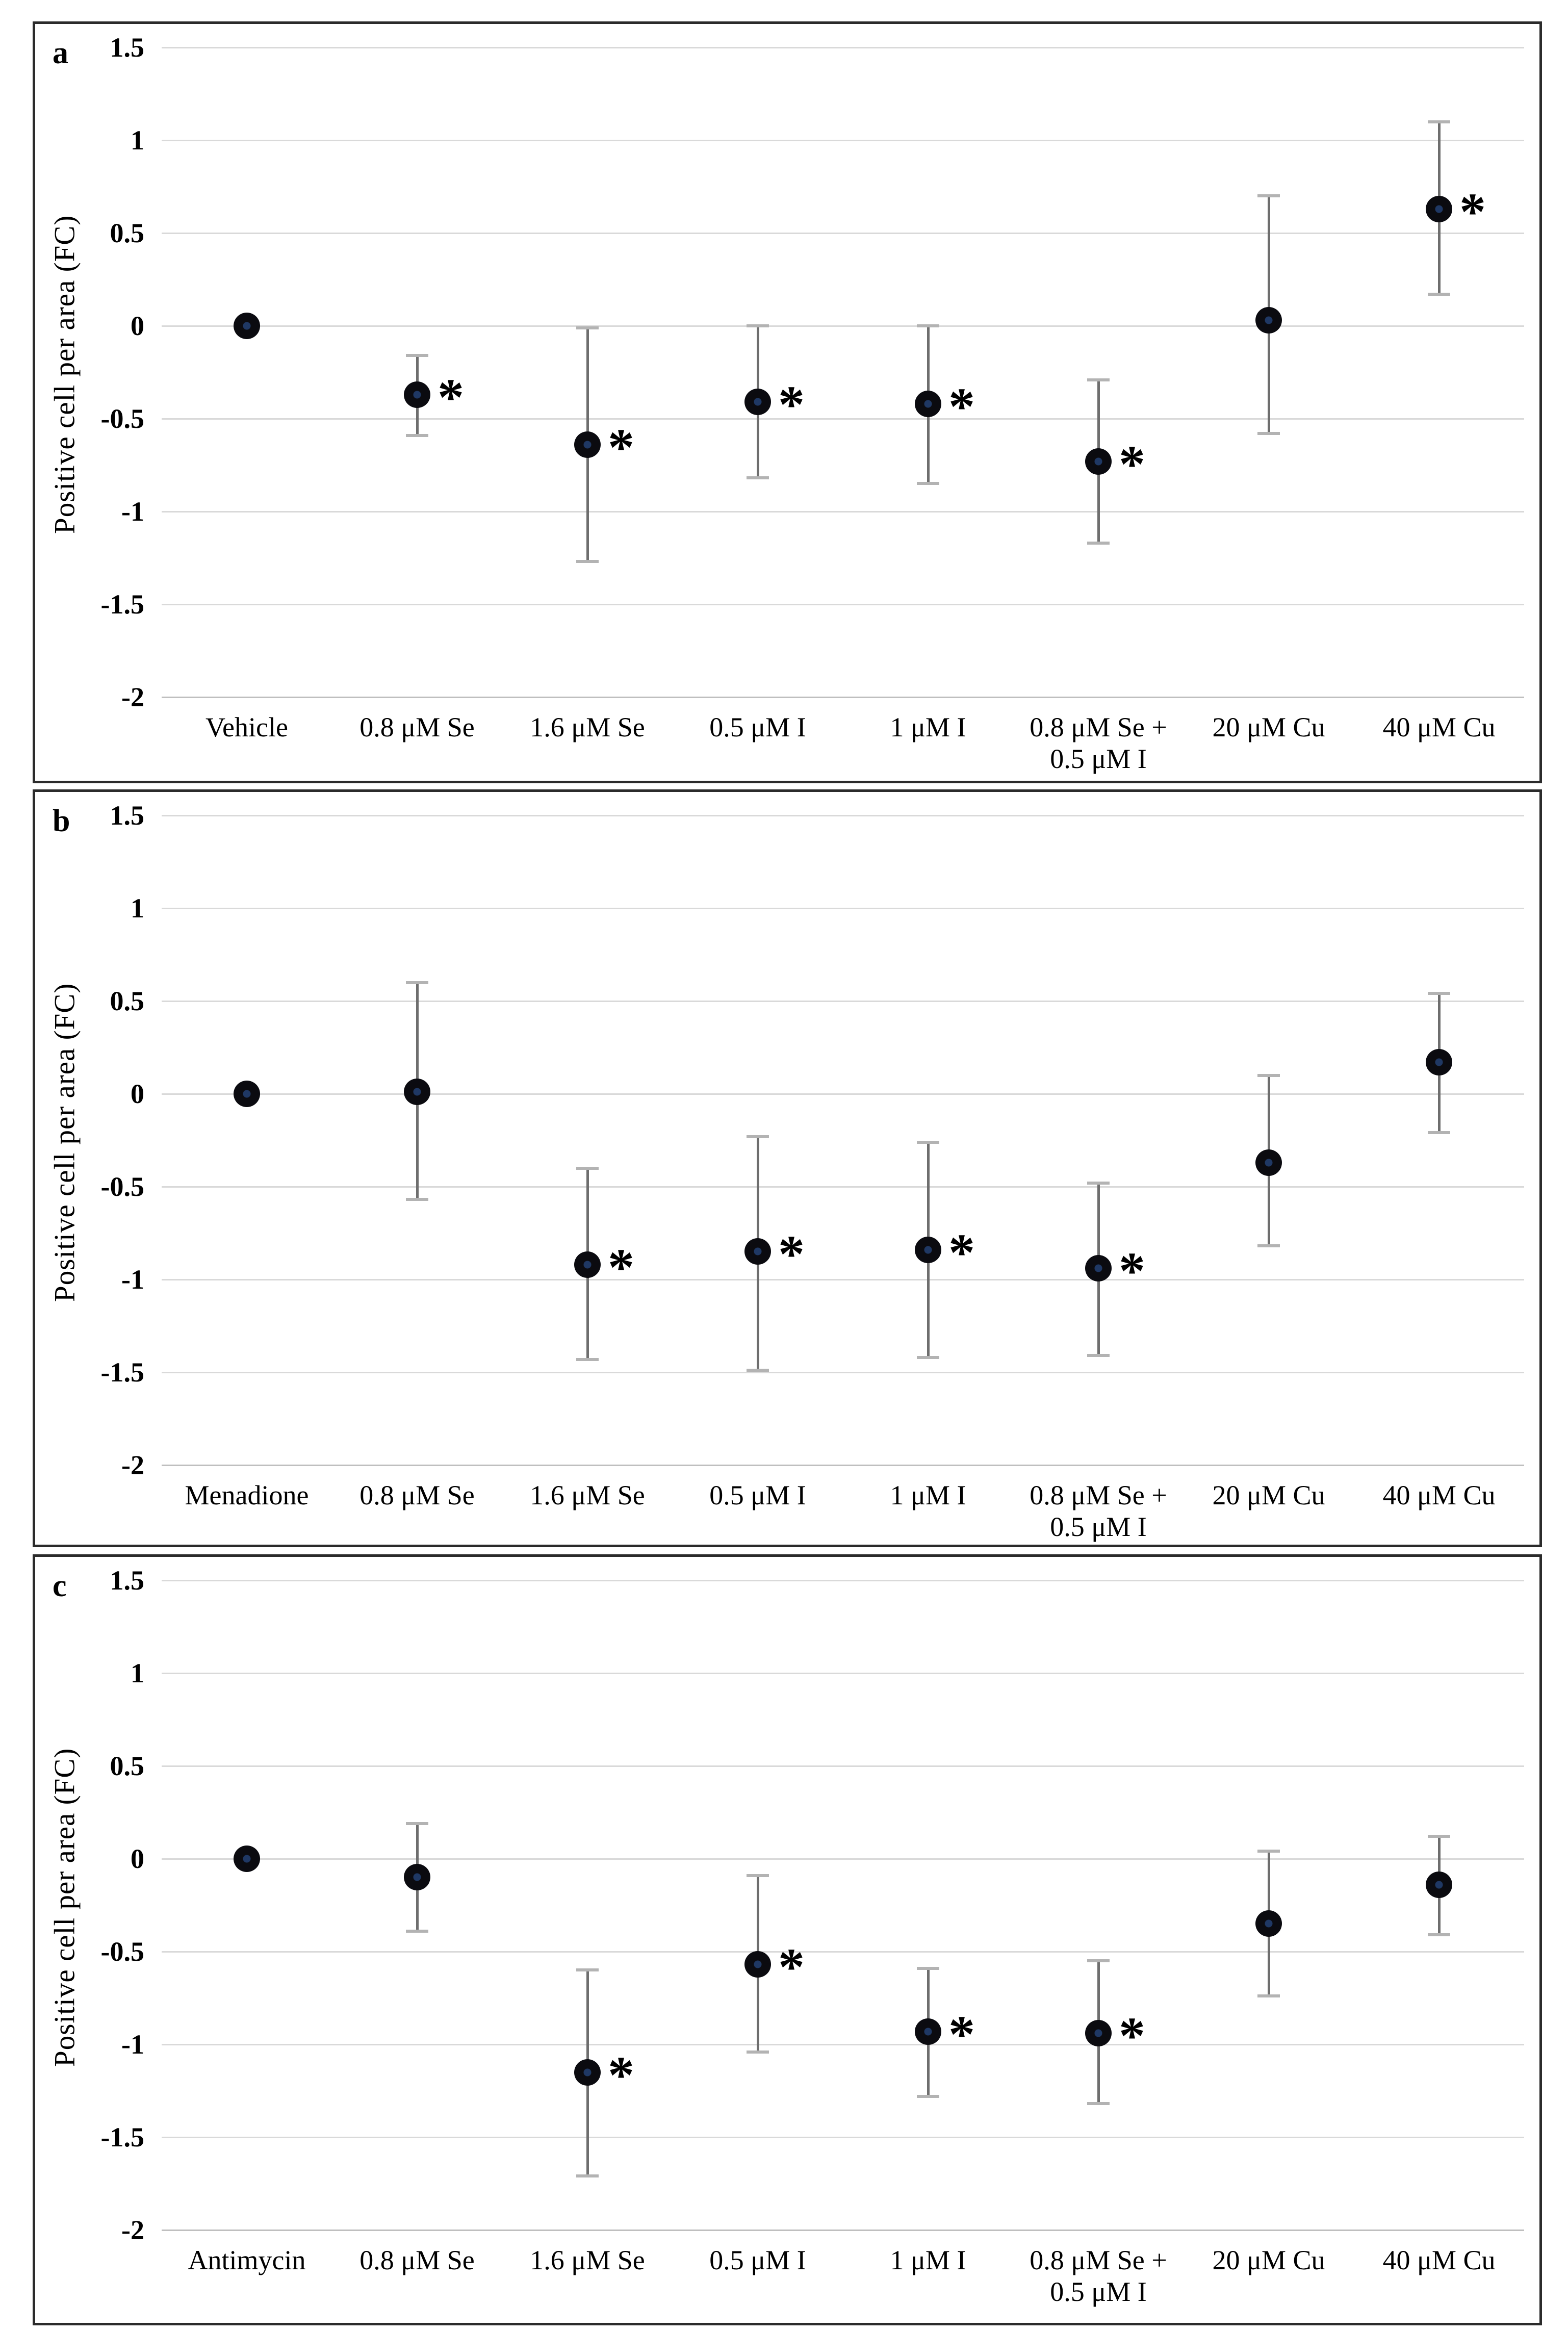 This screenshot has height=2332, width=1568. Describe the element at coordinates (122, 1373) in the screenshot. I see `y-tick-label: -1.5` at that location.